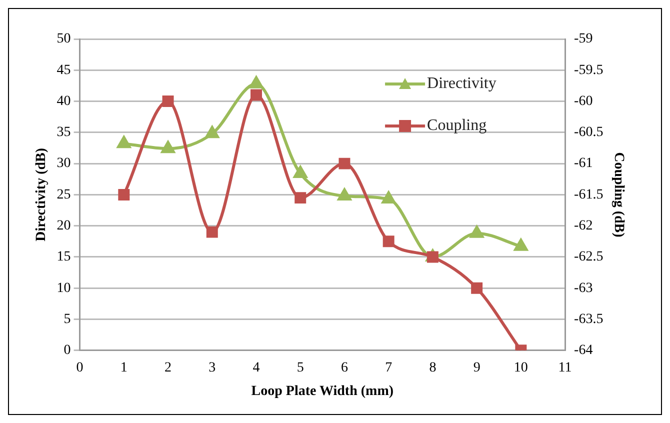 The height and width of the screenshot is (423, 670). Describe the element at coordinates (589, 132) in the screenshot. I see `y2-tick-label: -60.5` at that location.